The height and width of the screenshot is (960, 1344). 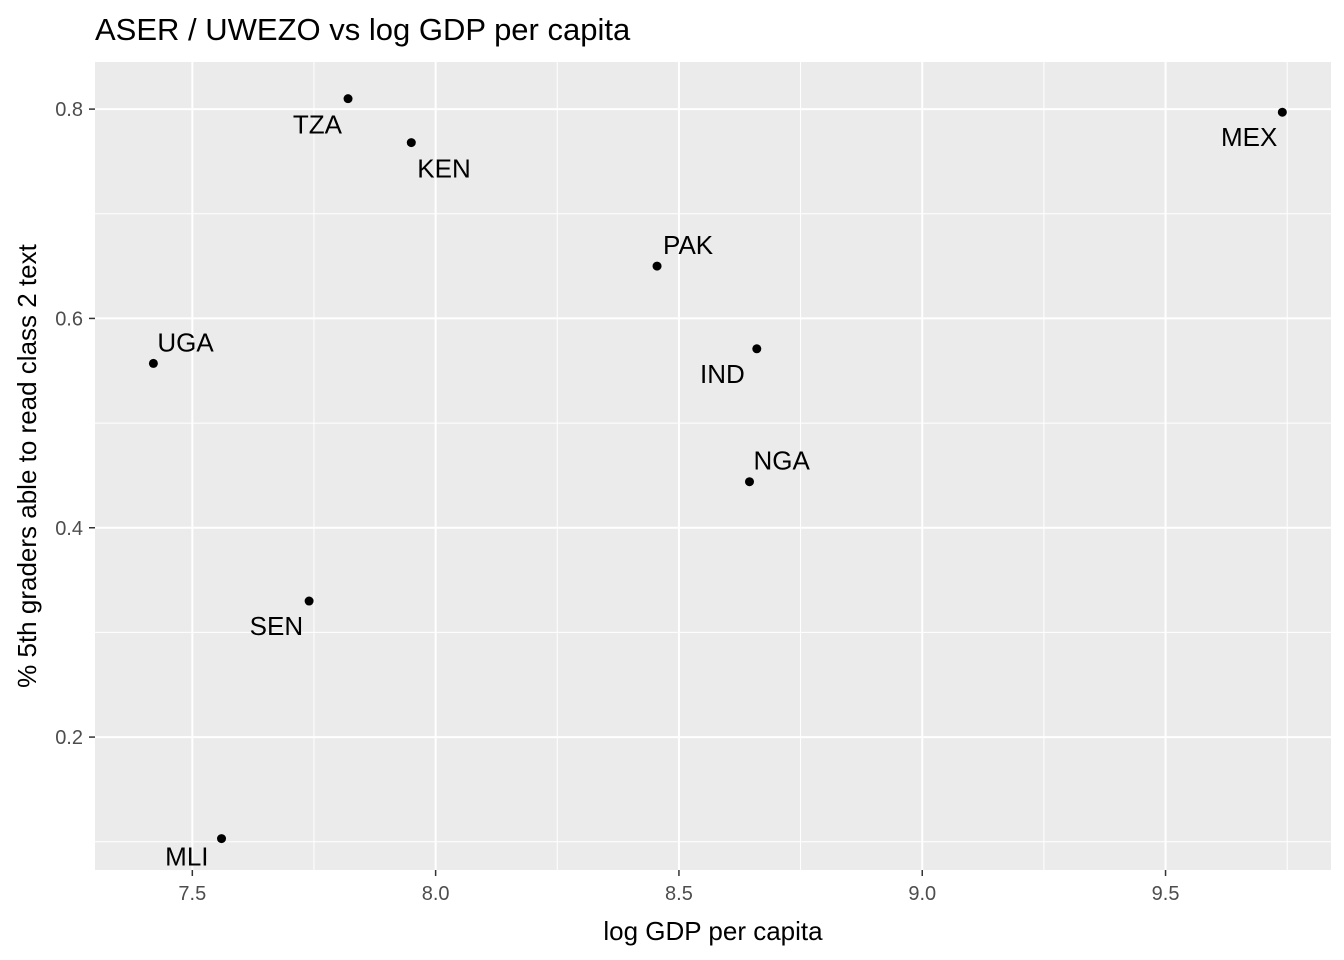 What do you see at coordinates (69, 529) in the screenshot?
I see `y-tick-label: 0.4` at bounding box center [69, 529].